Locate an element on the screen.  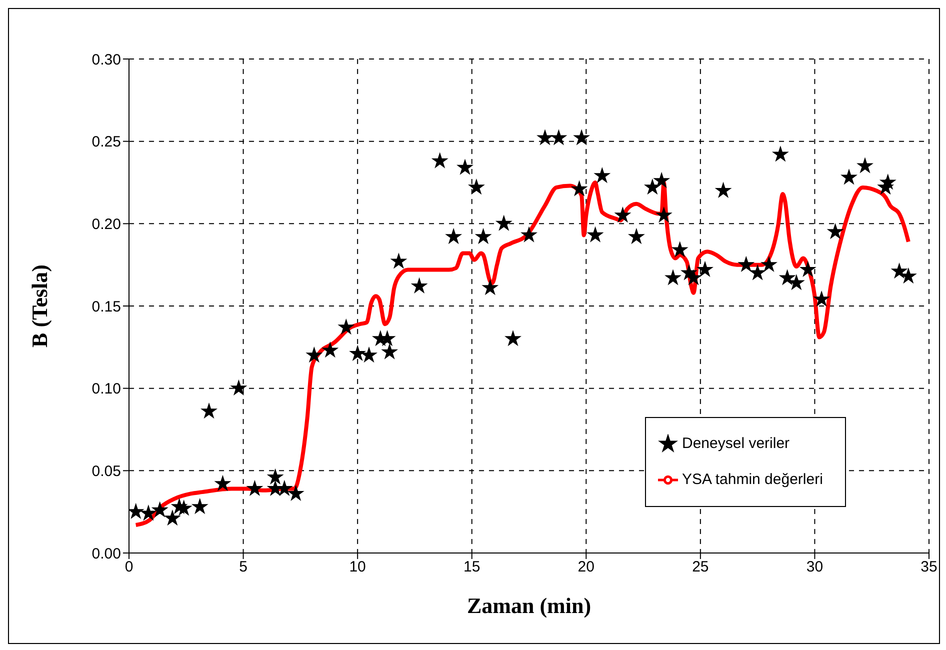
x-tick-label: 35 is located at coordinates (929, 567).